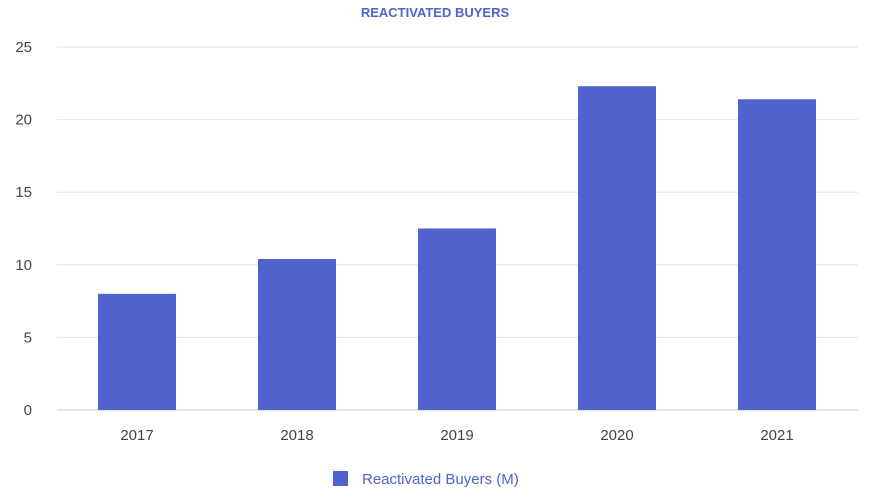 This screenshot has width=894, height=499. What do you see at coordinates (23, 47) in the screenshot?
I see `y-tick-label: 25` at bounding box center [23, 47].